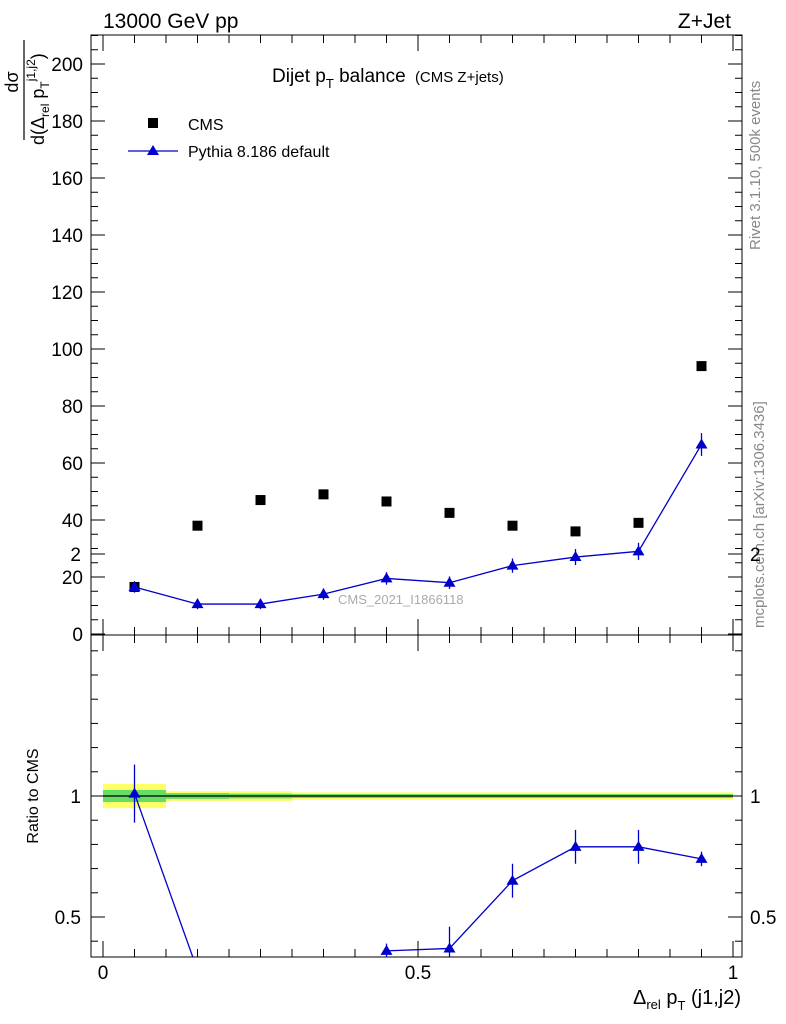 The image size is (786, 1024). What do you see at coordinates (12, 81) in the screenshot?
I see `y-label-top: dσ` at bounding box center [12, 81].